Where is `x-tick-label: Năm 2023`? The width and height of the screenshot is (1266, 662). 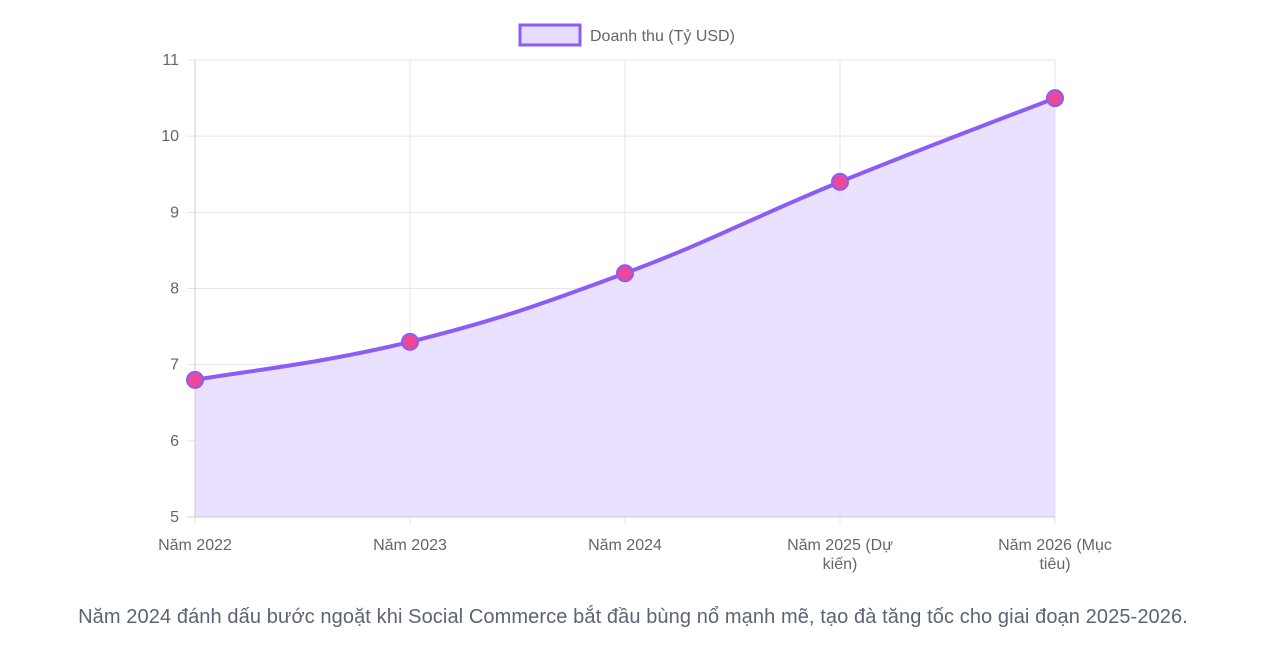
x-tick-label: Năm 2023 is located at coordinates (410, 545).